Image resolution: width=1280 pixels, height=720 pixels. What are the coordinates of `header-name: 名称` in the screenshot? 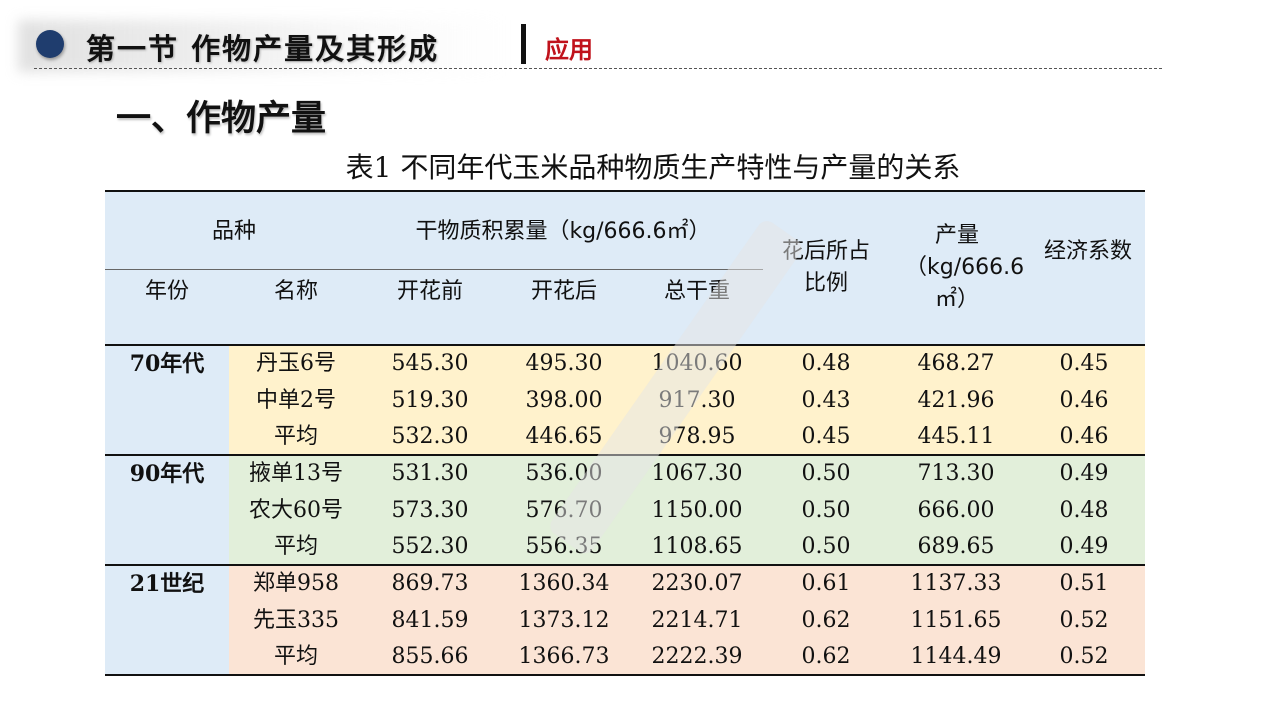 It's located at (295, 291).